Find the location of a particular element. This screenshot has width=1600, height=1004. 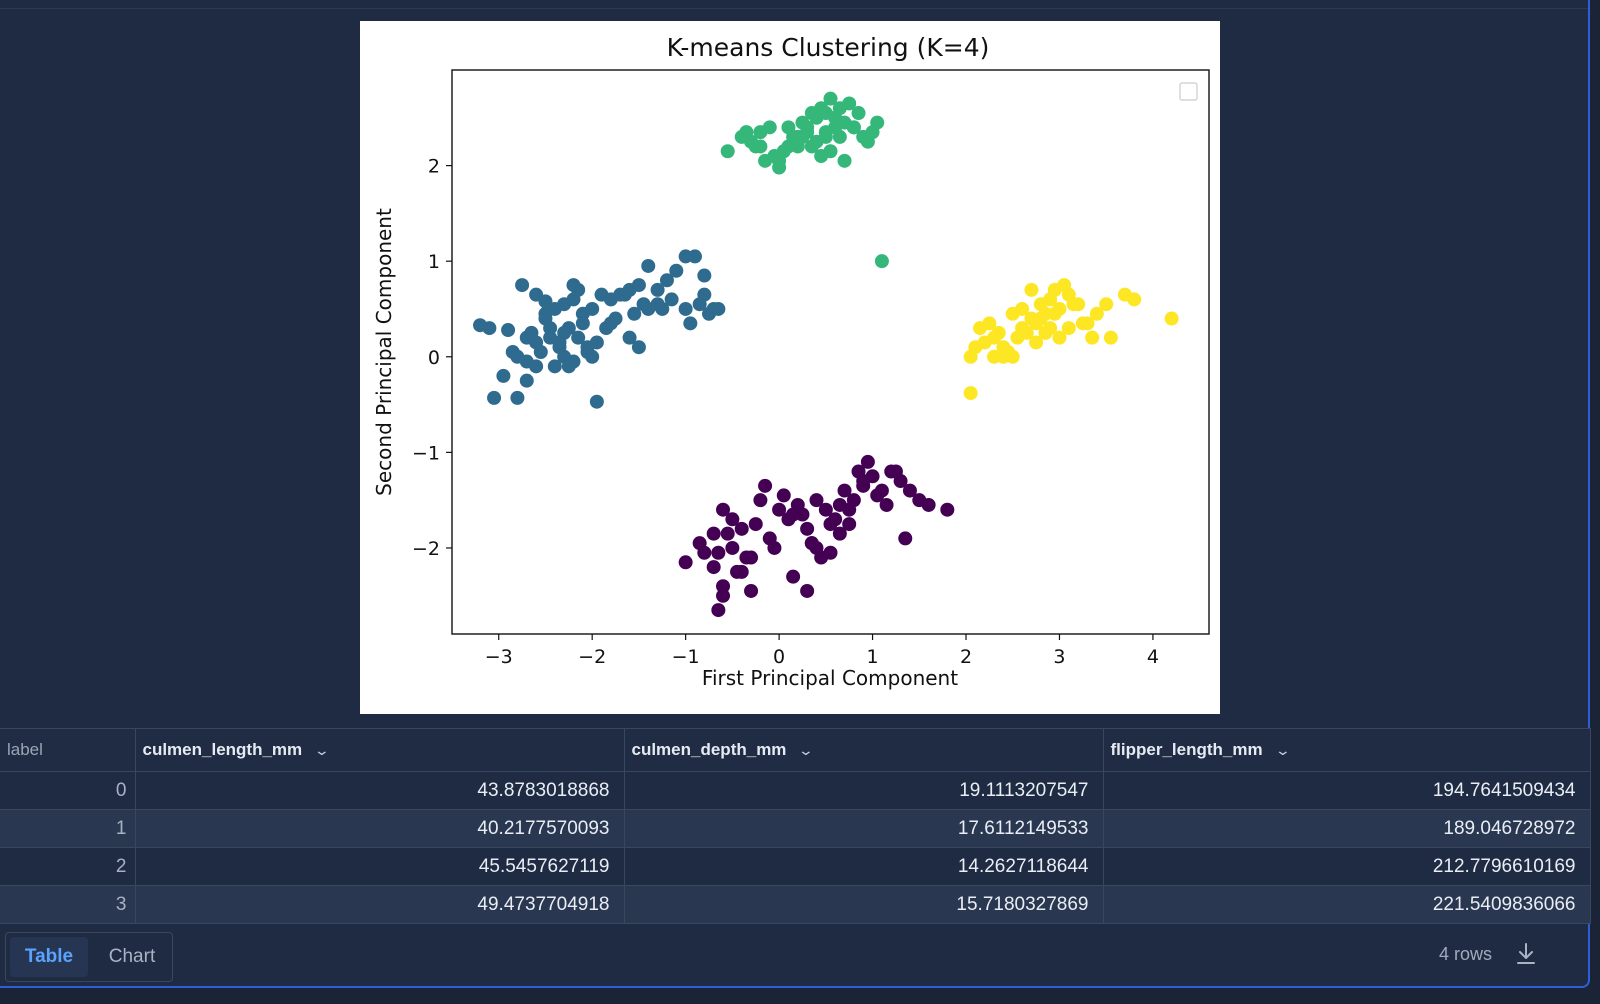

column-header-label: label is located at coordinates (68, 750).